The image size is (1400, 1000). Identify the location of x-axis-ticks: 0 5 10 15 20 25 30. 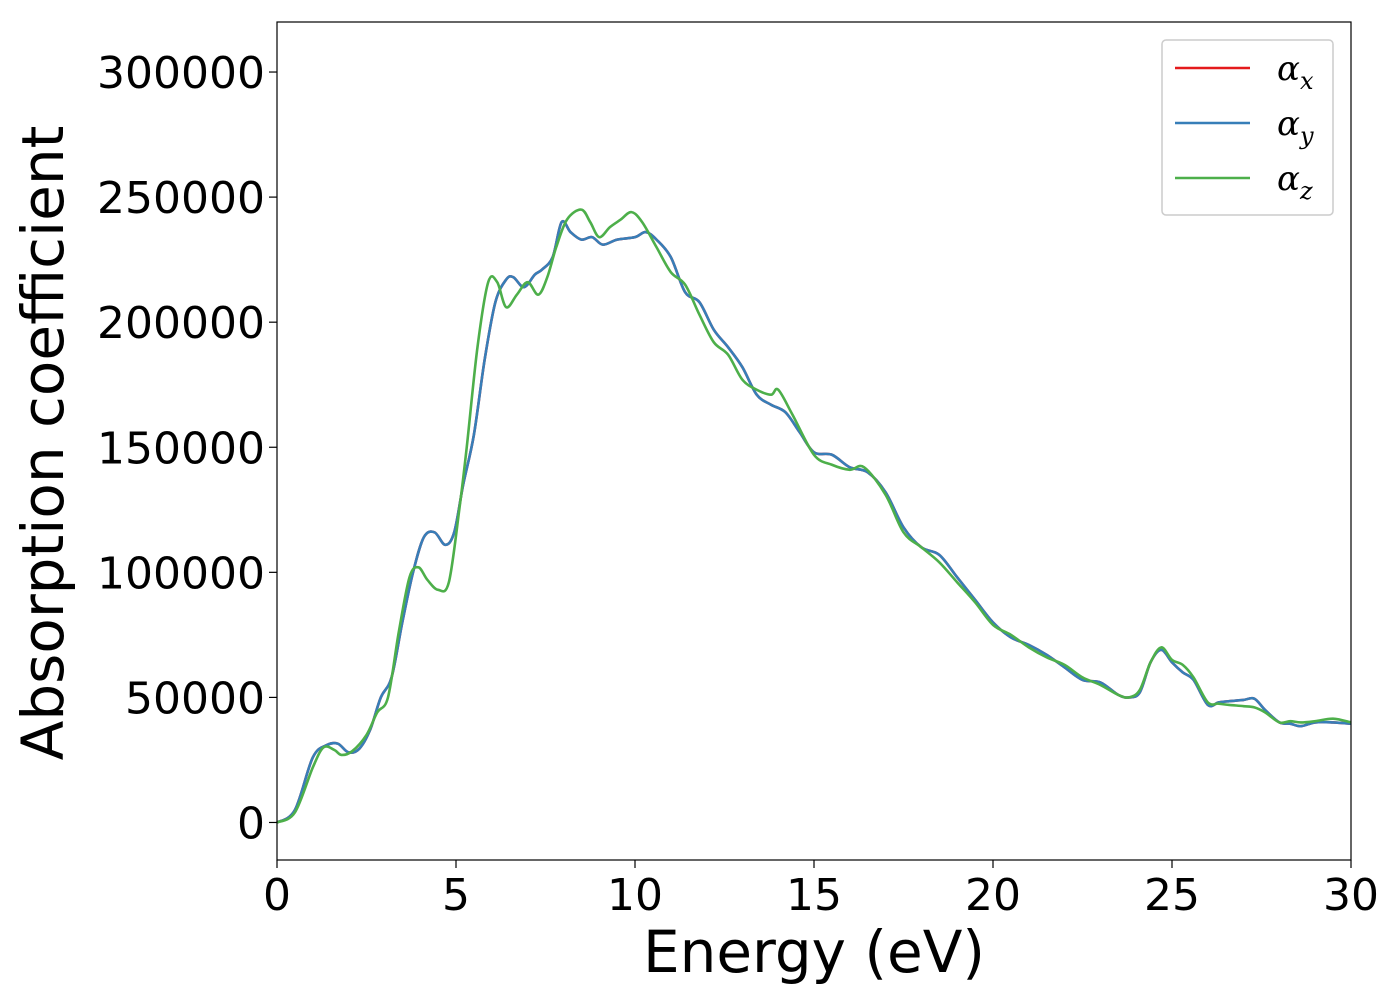
(821, 890).